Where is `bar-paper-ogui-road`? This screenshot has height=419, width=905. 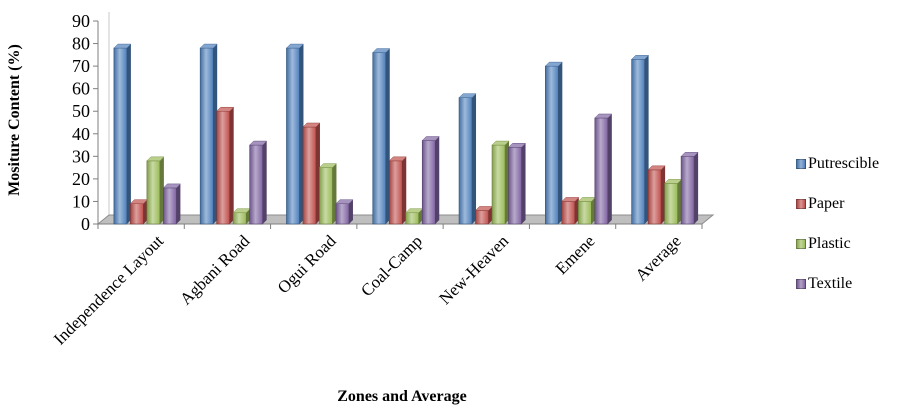 bar-paper-ogui-road is located at coordinates (311, 173).